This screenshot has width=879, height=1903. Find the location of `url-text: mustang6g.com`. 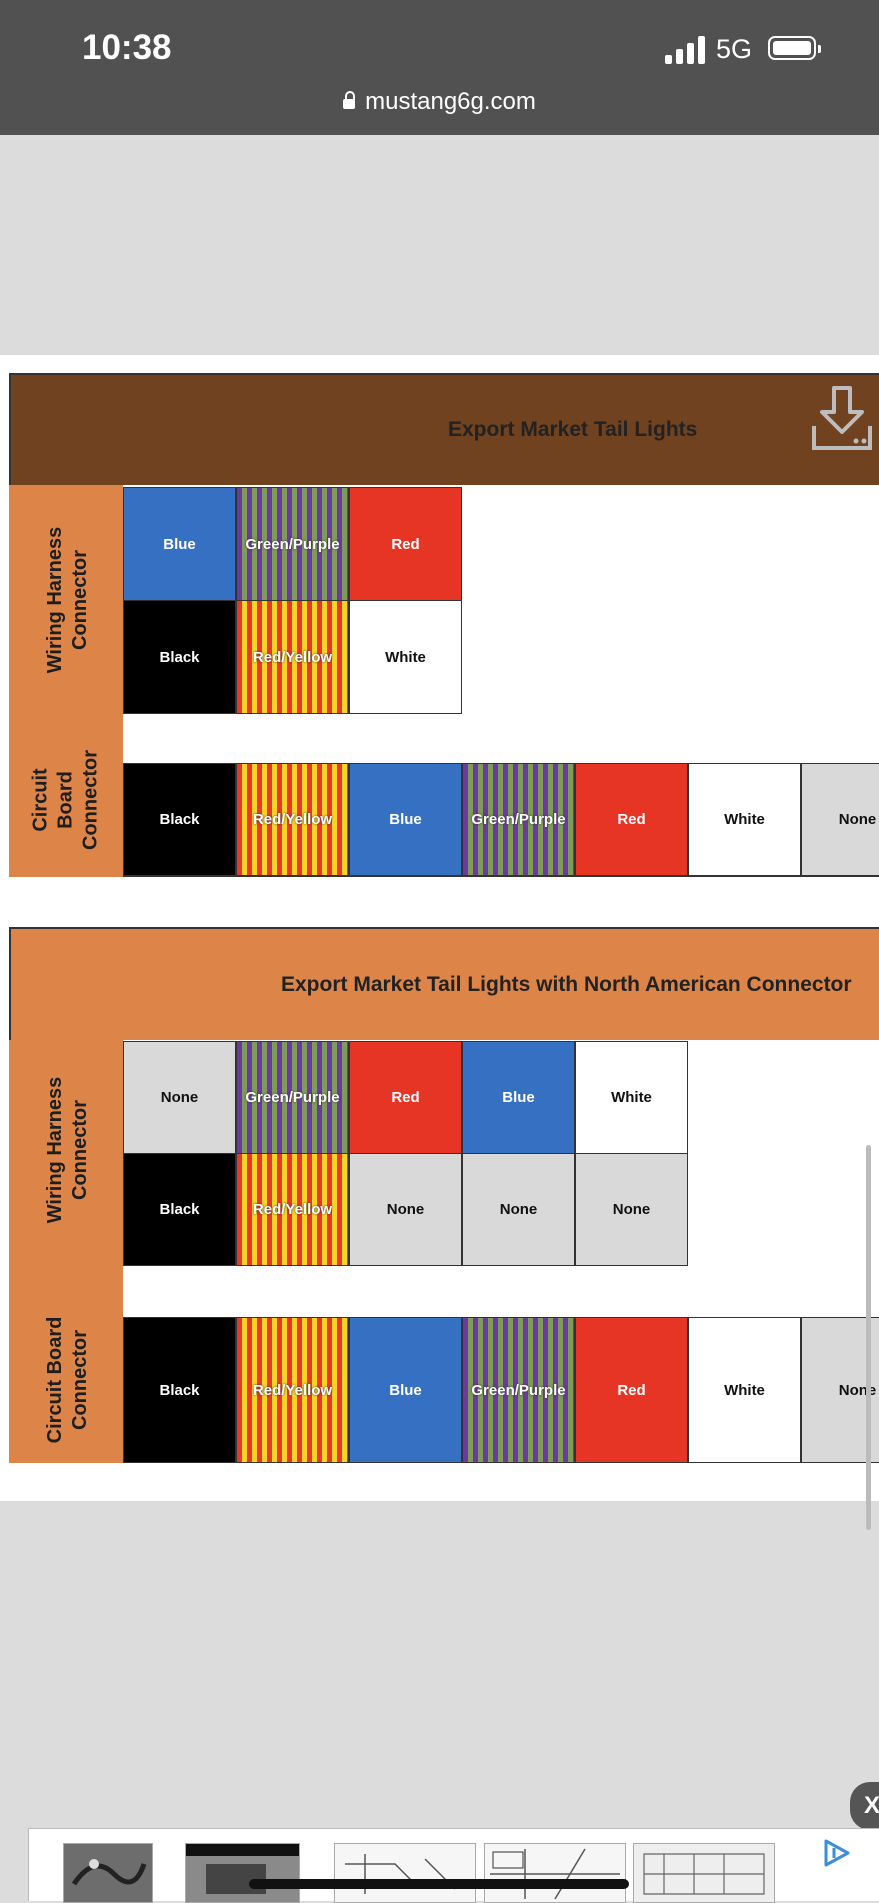

url-text: mustang6g.com is located at coordinates (450, 101).